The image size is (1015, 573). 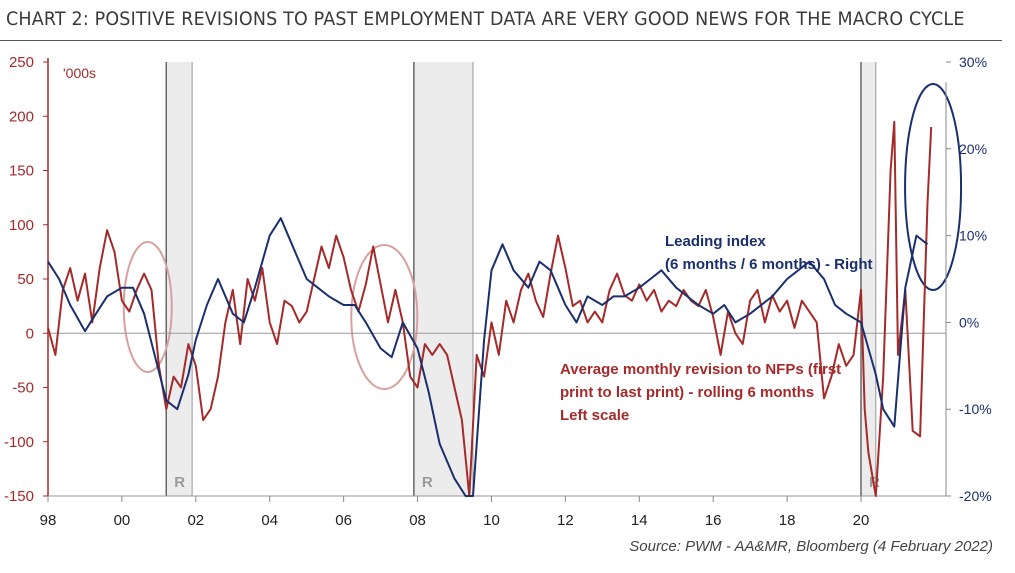 What do you see at coordinates (973, 62) in the screenshot?
I see `right-tick-label: 30%` at bounding box center [973, 62].